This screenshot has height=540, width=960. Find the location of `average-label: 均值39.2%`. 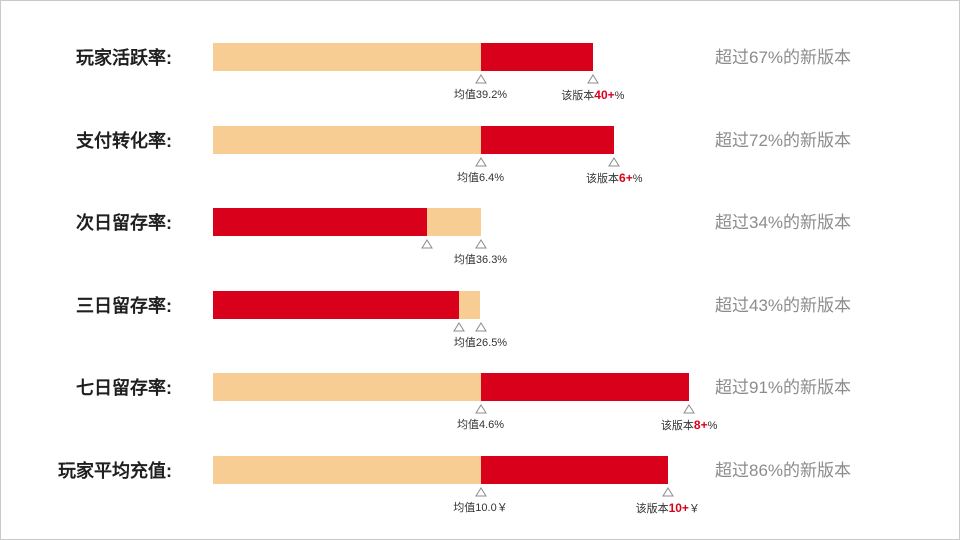

average-label: 均值39.2% is located at coordinates (480, 95).